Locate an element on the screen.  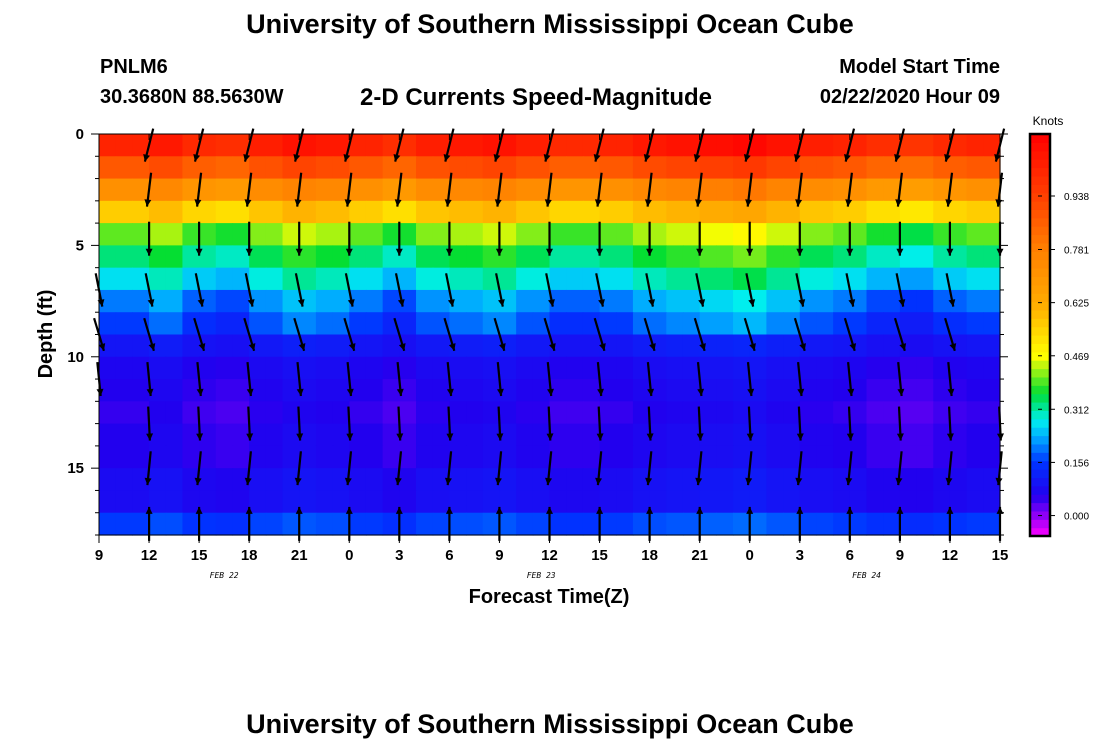
station-id: PNLM6 is located at coordinates (134, 67).